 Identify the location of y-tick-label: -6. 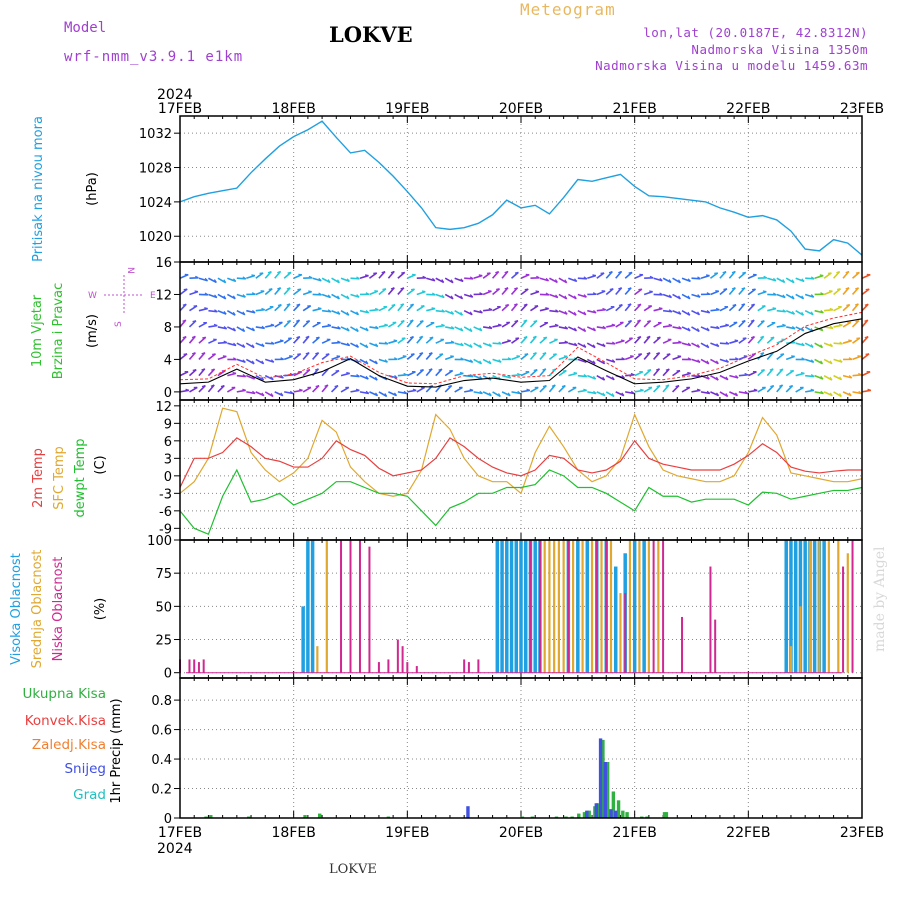
(165, 512).